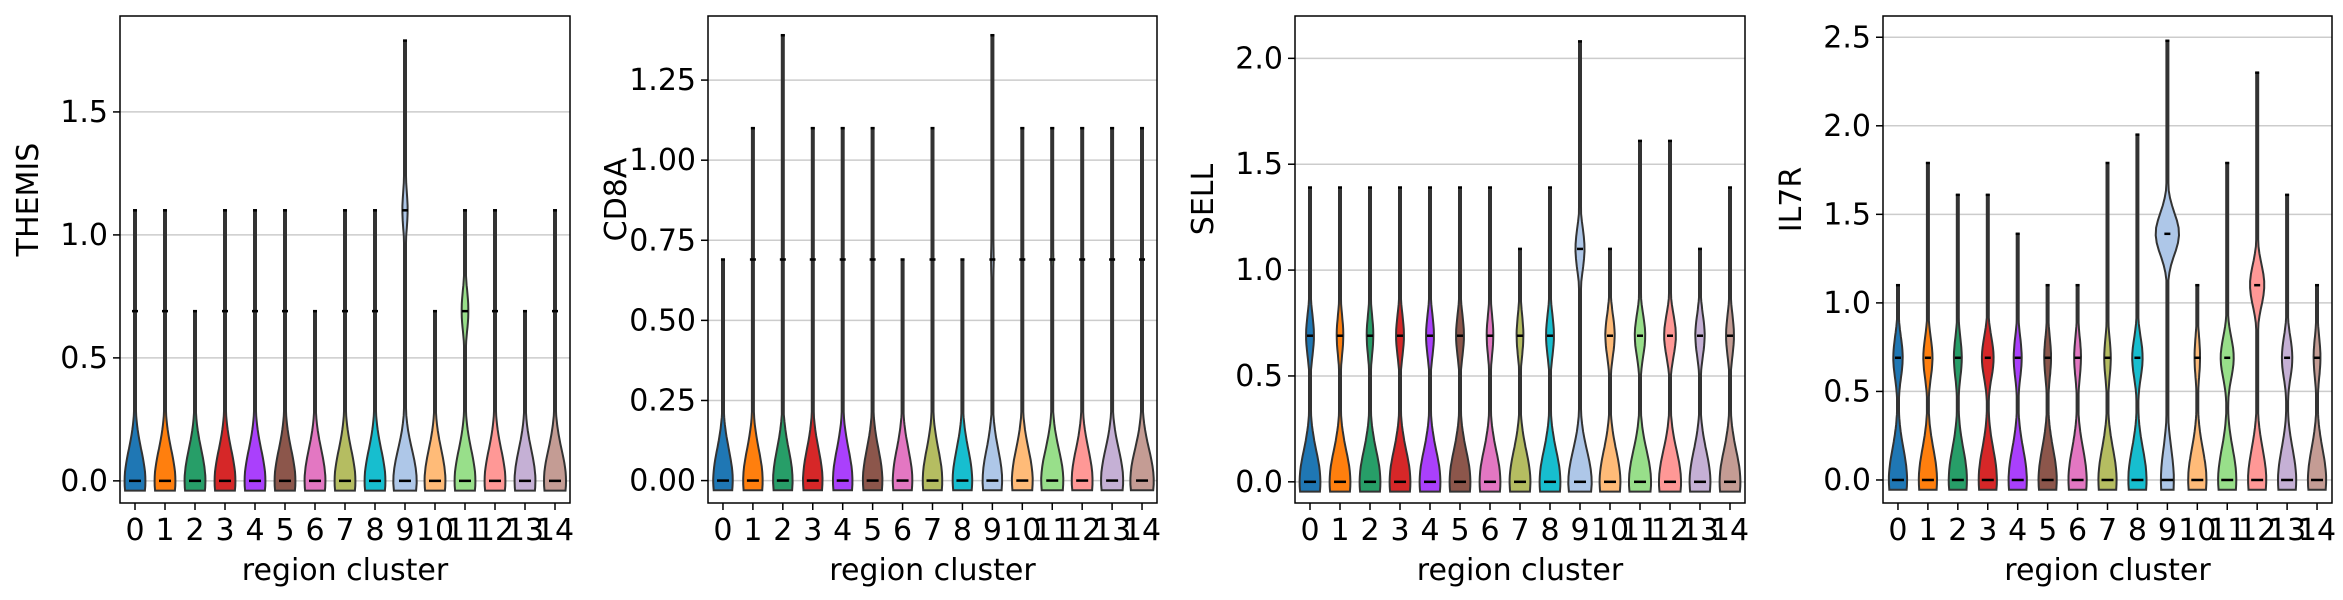  Describe the element at coordinates (1610, 530) in the screenshot. I see `x-tick-label: 10` at that location.